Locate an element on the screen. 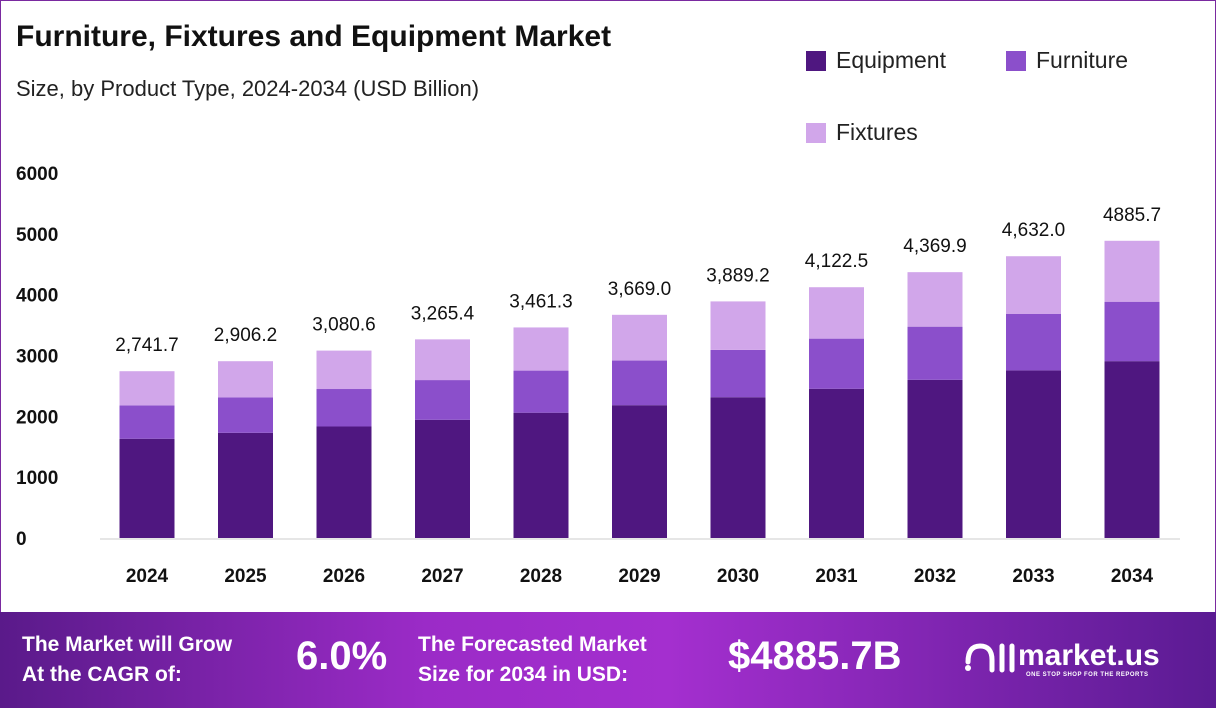 The image size is (1216, 708). cagr-label: The Market will Grow At the CAGR of: is located at coordinates (127, 660).